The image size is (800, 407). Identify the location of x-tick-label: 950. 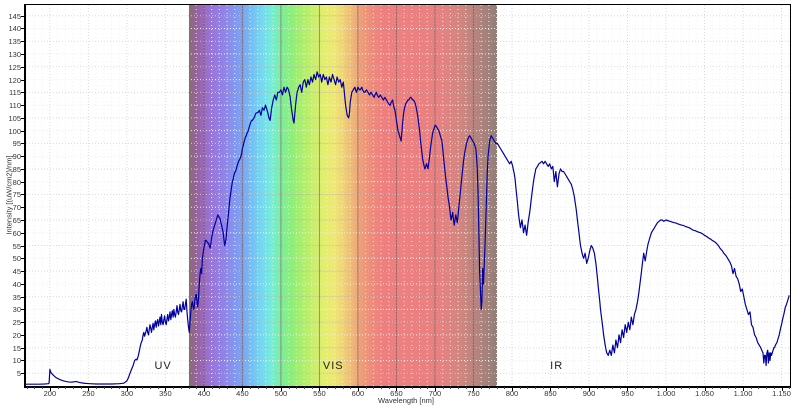
(627, 393).